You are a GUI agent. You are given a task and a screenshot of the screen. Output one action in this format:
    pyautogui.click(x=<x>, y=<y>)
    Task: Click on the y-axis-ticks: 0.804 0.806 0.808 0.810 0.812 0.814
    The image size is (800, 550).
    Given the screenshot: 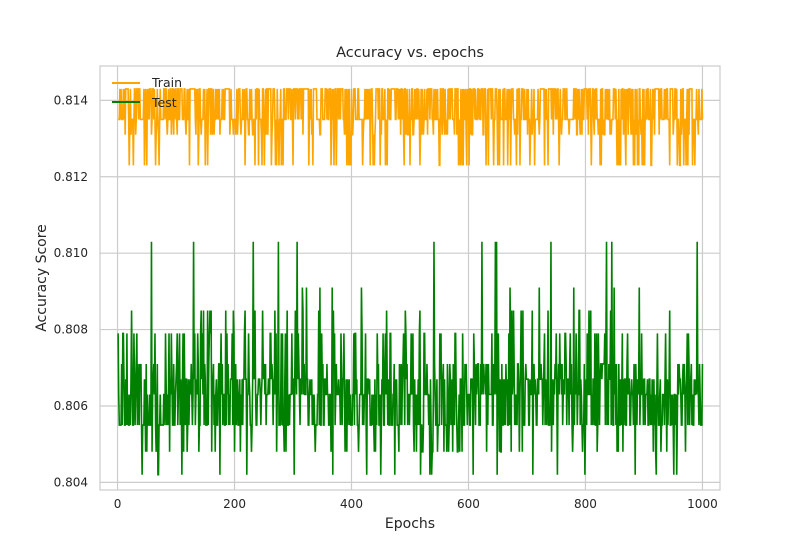 What is the action you would take?
    pyautogui.click(x=71, y=291)
    